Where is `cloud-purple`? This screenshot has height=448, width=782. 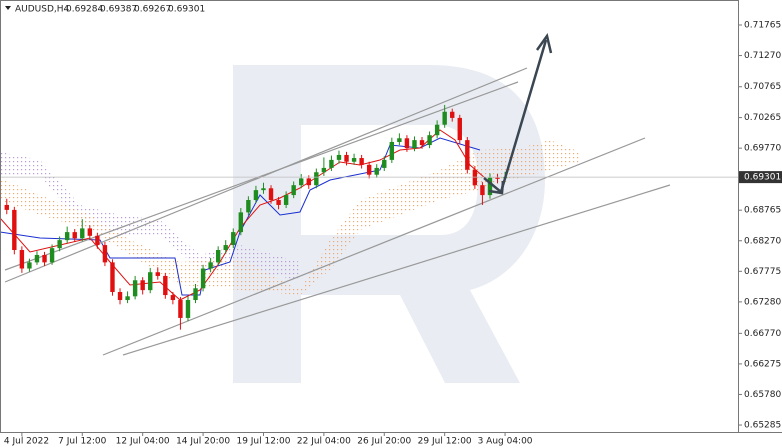 cloud-purple is located at coordinates (150, 216).